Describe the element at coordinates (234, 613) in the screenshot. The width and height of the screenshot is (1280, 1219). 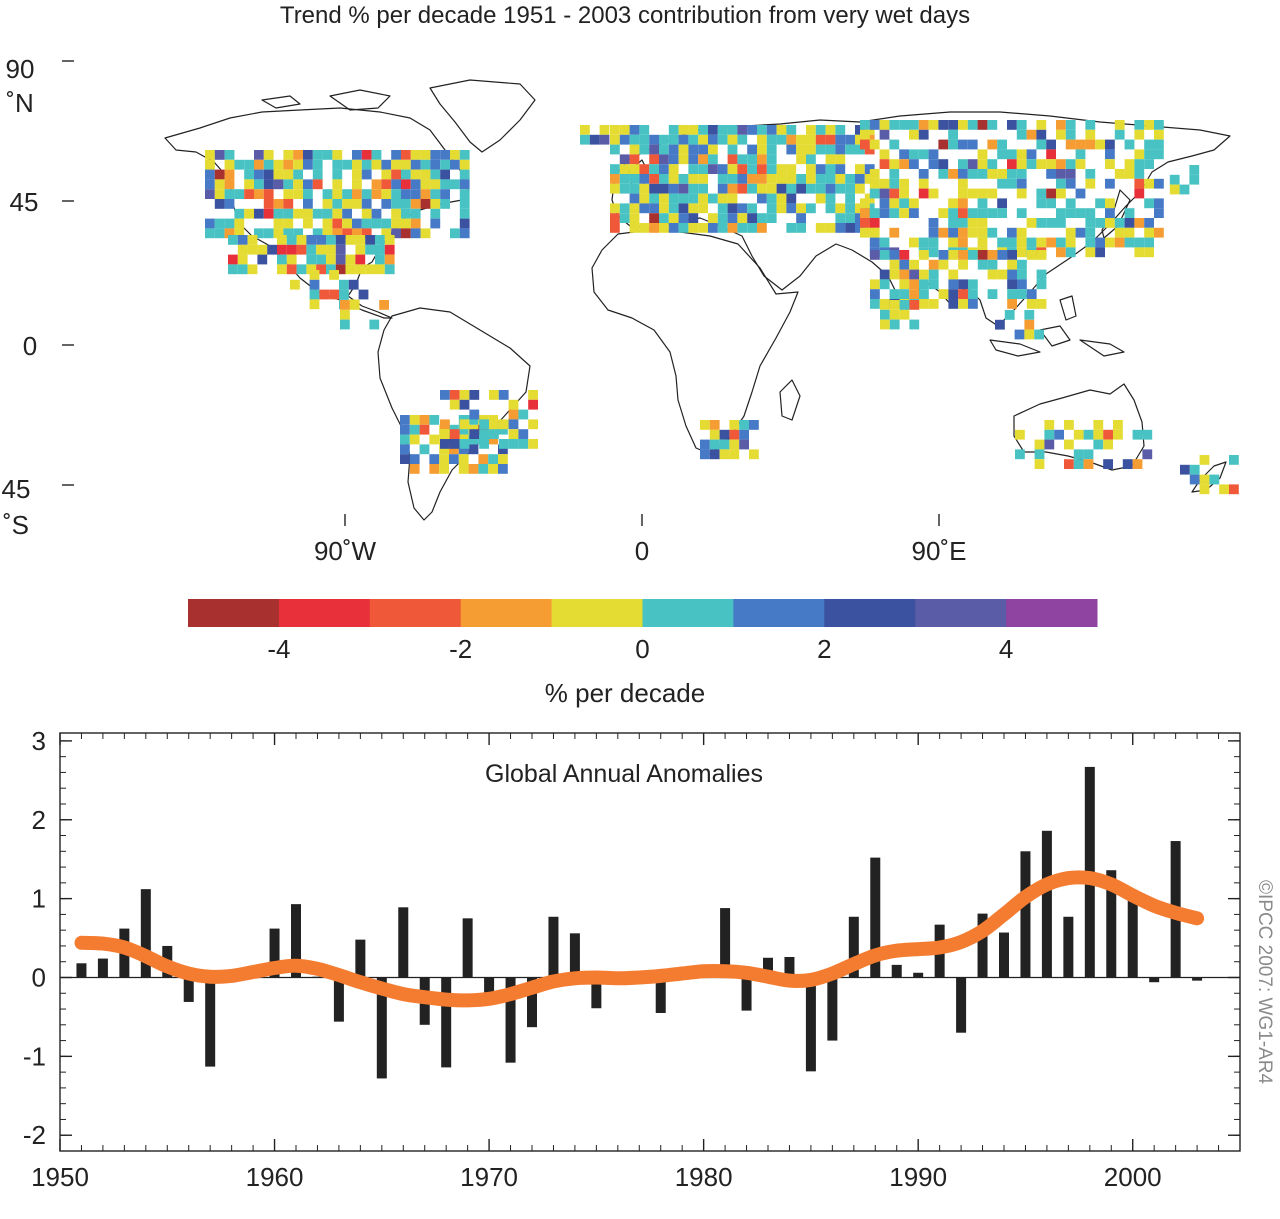
I see `colorbar-swatch` at that location.